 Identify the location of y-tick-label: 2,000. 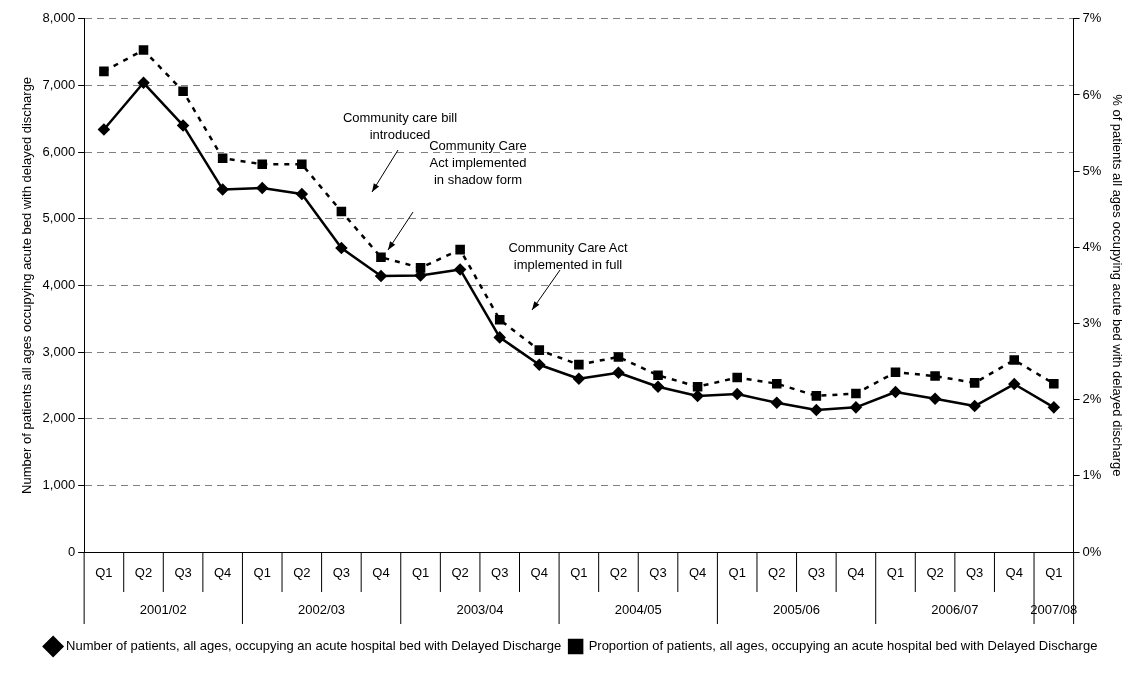
(59, 418).